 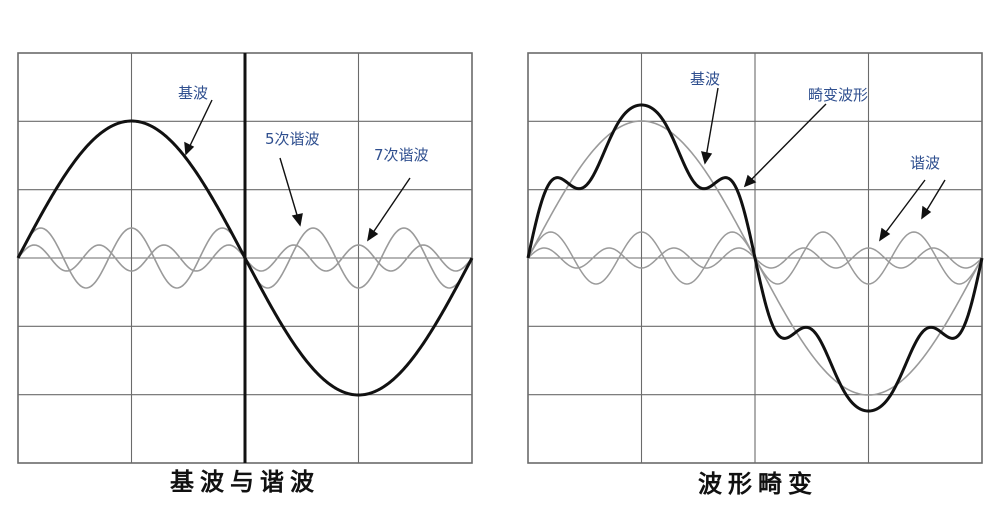 I want to click on right-arrows, so click(x=823, y=164).